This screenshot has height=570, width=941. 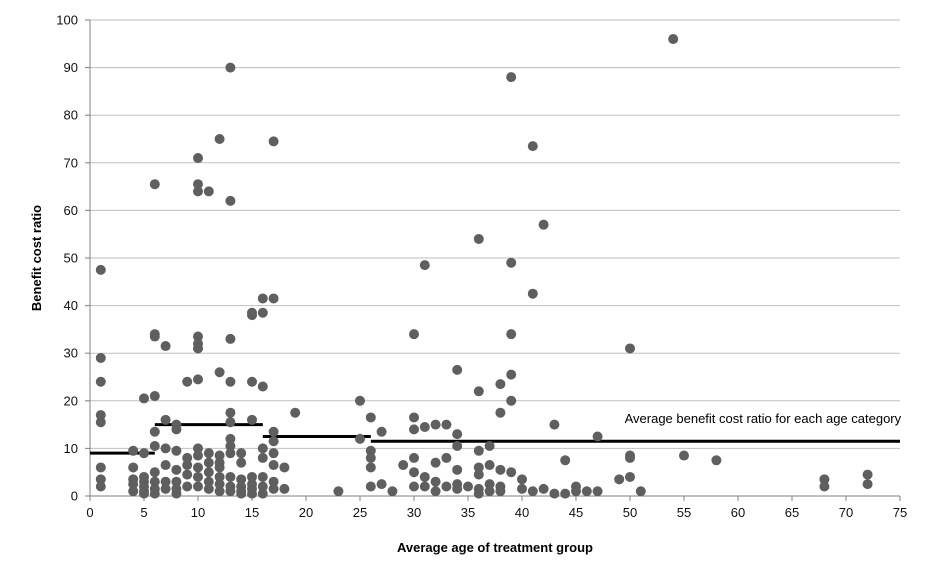 What do you see at coordinates (414, 512) in the screenshot?
I see `x-tick-label: 30` at bounding box center [414, 512].